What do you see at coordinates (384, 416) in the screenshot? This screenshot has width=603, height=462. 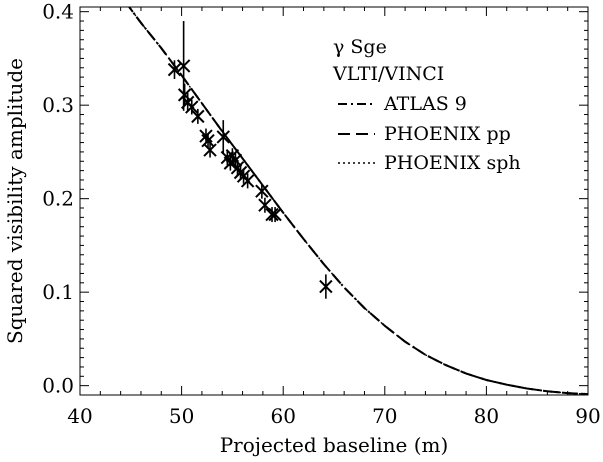 I see `x-tick-label: 70` at bounding box center [384, 416].